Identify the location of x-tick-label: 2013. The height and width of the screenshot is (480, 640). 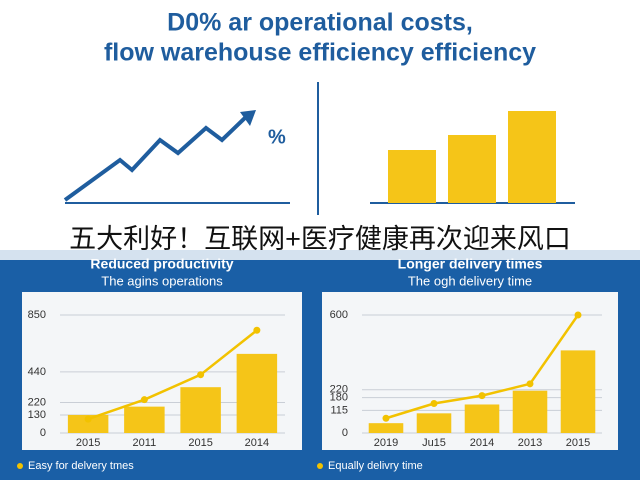
(530, 443).